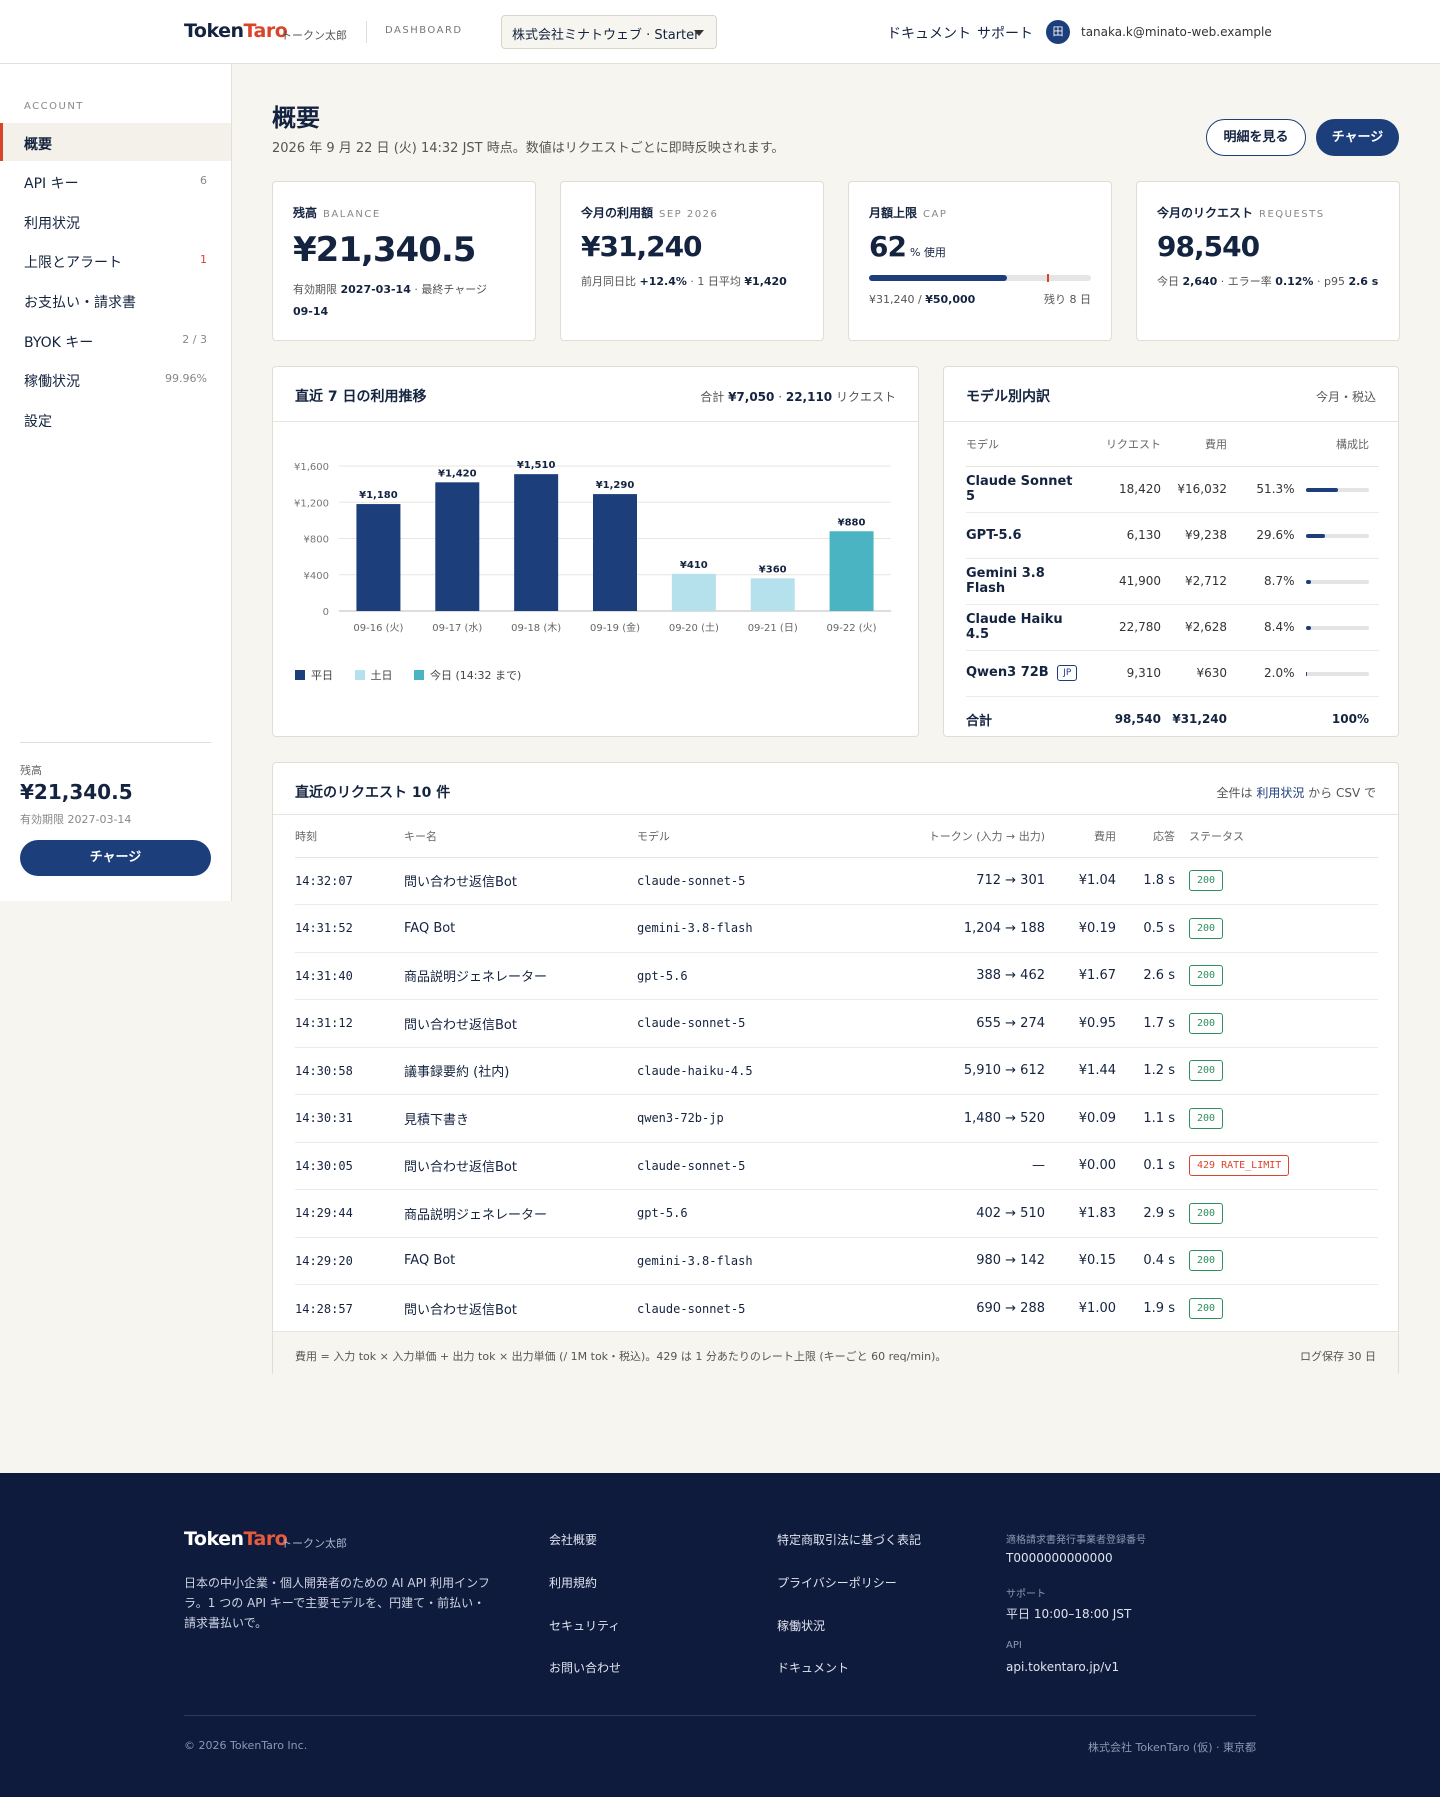 Image resolution: width=1440 pixels, height=1797 pixels. What do you see at coordinates (852, 628) in the screenshot?
I see `x-tick-label: 09-22 (火)` at bounding box center [852, 628].